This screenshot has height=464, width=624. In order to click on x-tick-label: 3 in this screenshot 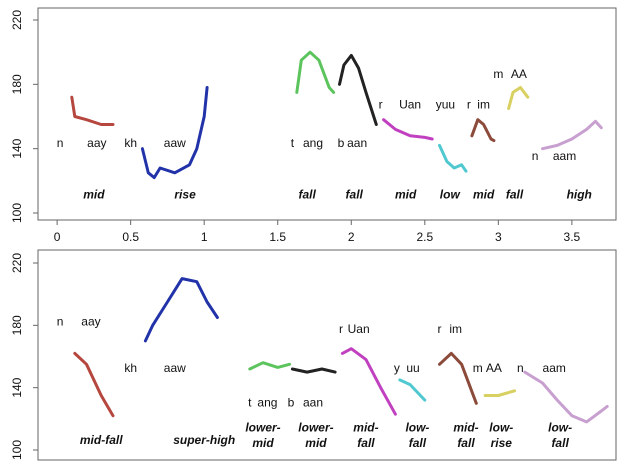, I will do `click(498, 237)`.